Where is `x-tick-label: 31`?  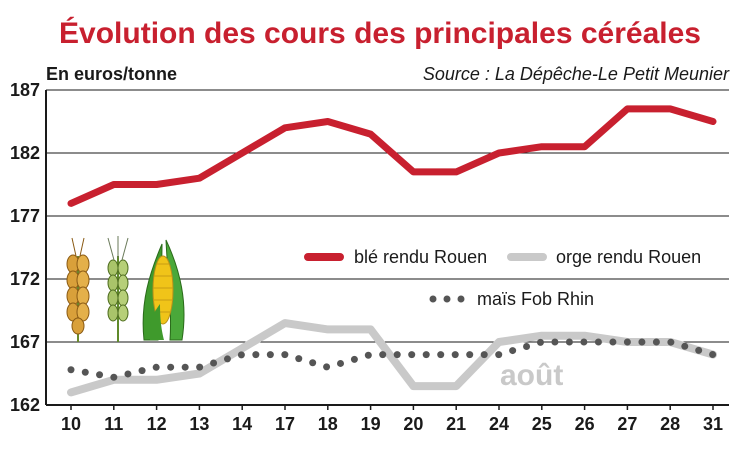 x-tick-label: 31 is located at coordinates (713, 424).